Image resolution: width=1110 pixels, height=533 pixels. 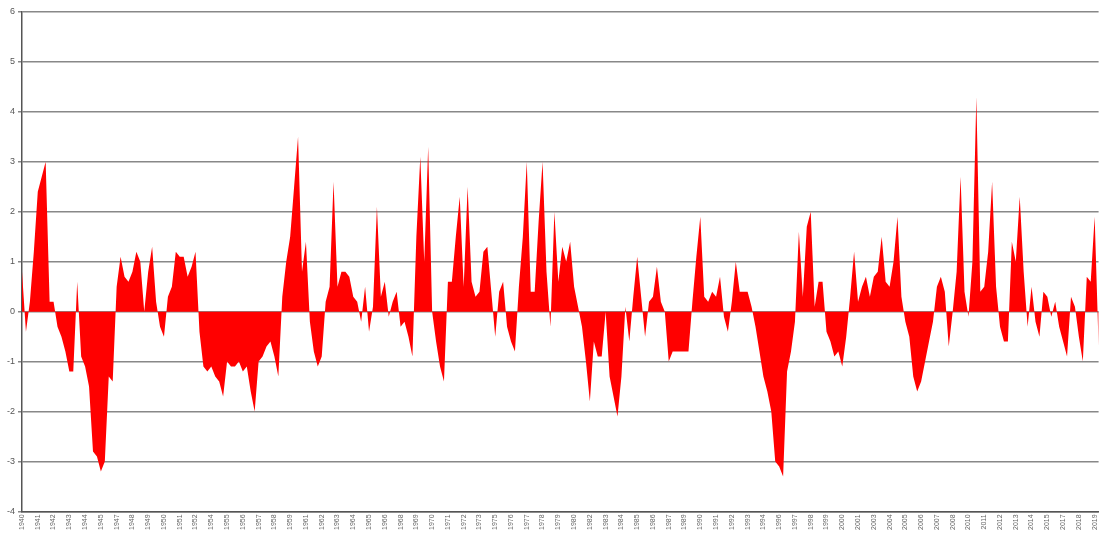 I want to click on y-tick-label: 4, so click(x=12, y=111).